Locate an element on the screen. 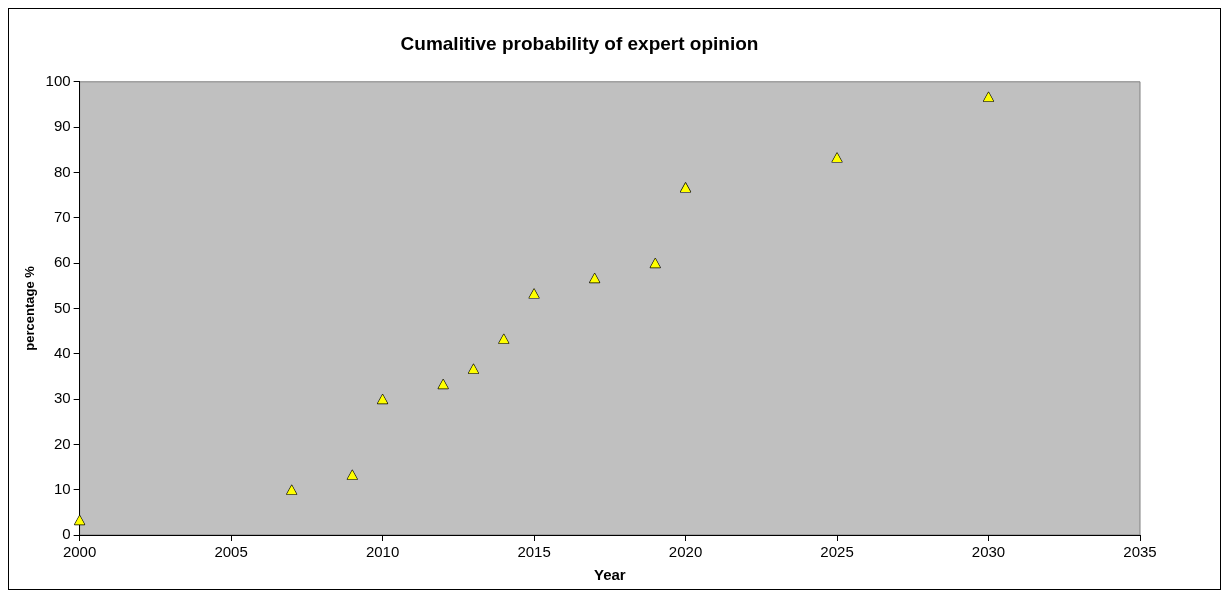  y-tick-label: 0 is located at coordinates (66, 534).